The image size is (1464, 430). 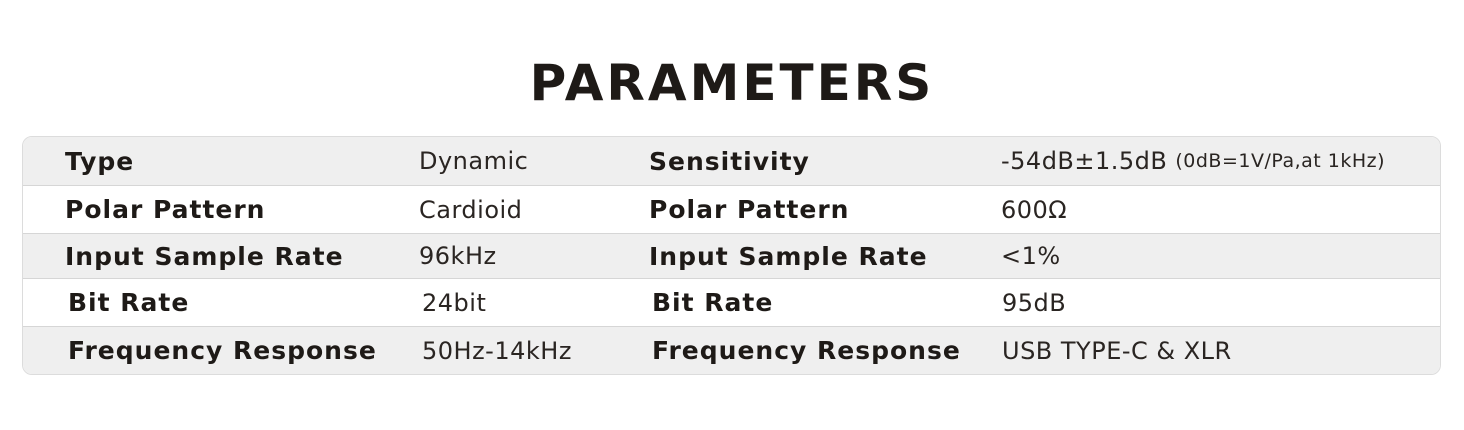 What do you see at coordinates (1117, 350) in the screenshot?
I see `param-value: USB TYPE-C & XLR` at bounding box center [1117, 350].